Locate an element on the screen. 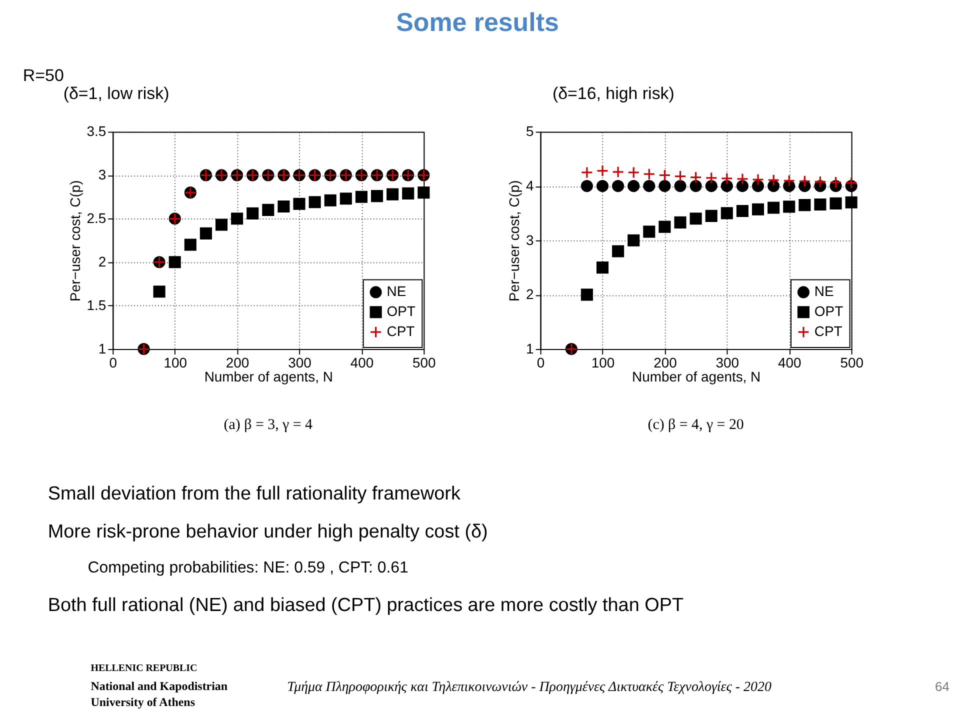 The width and height of the screenshot is (953, 722). text: Some results is located at coordinates (477, 23).